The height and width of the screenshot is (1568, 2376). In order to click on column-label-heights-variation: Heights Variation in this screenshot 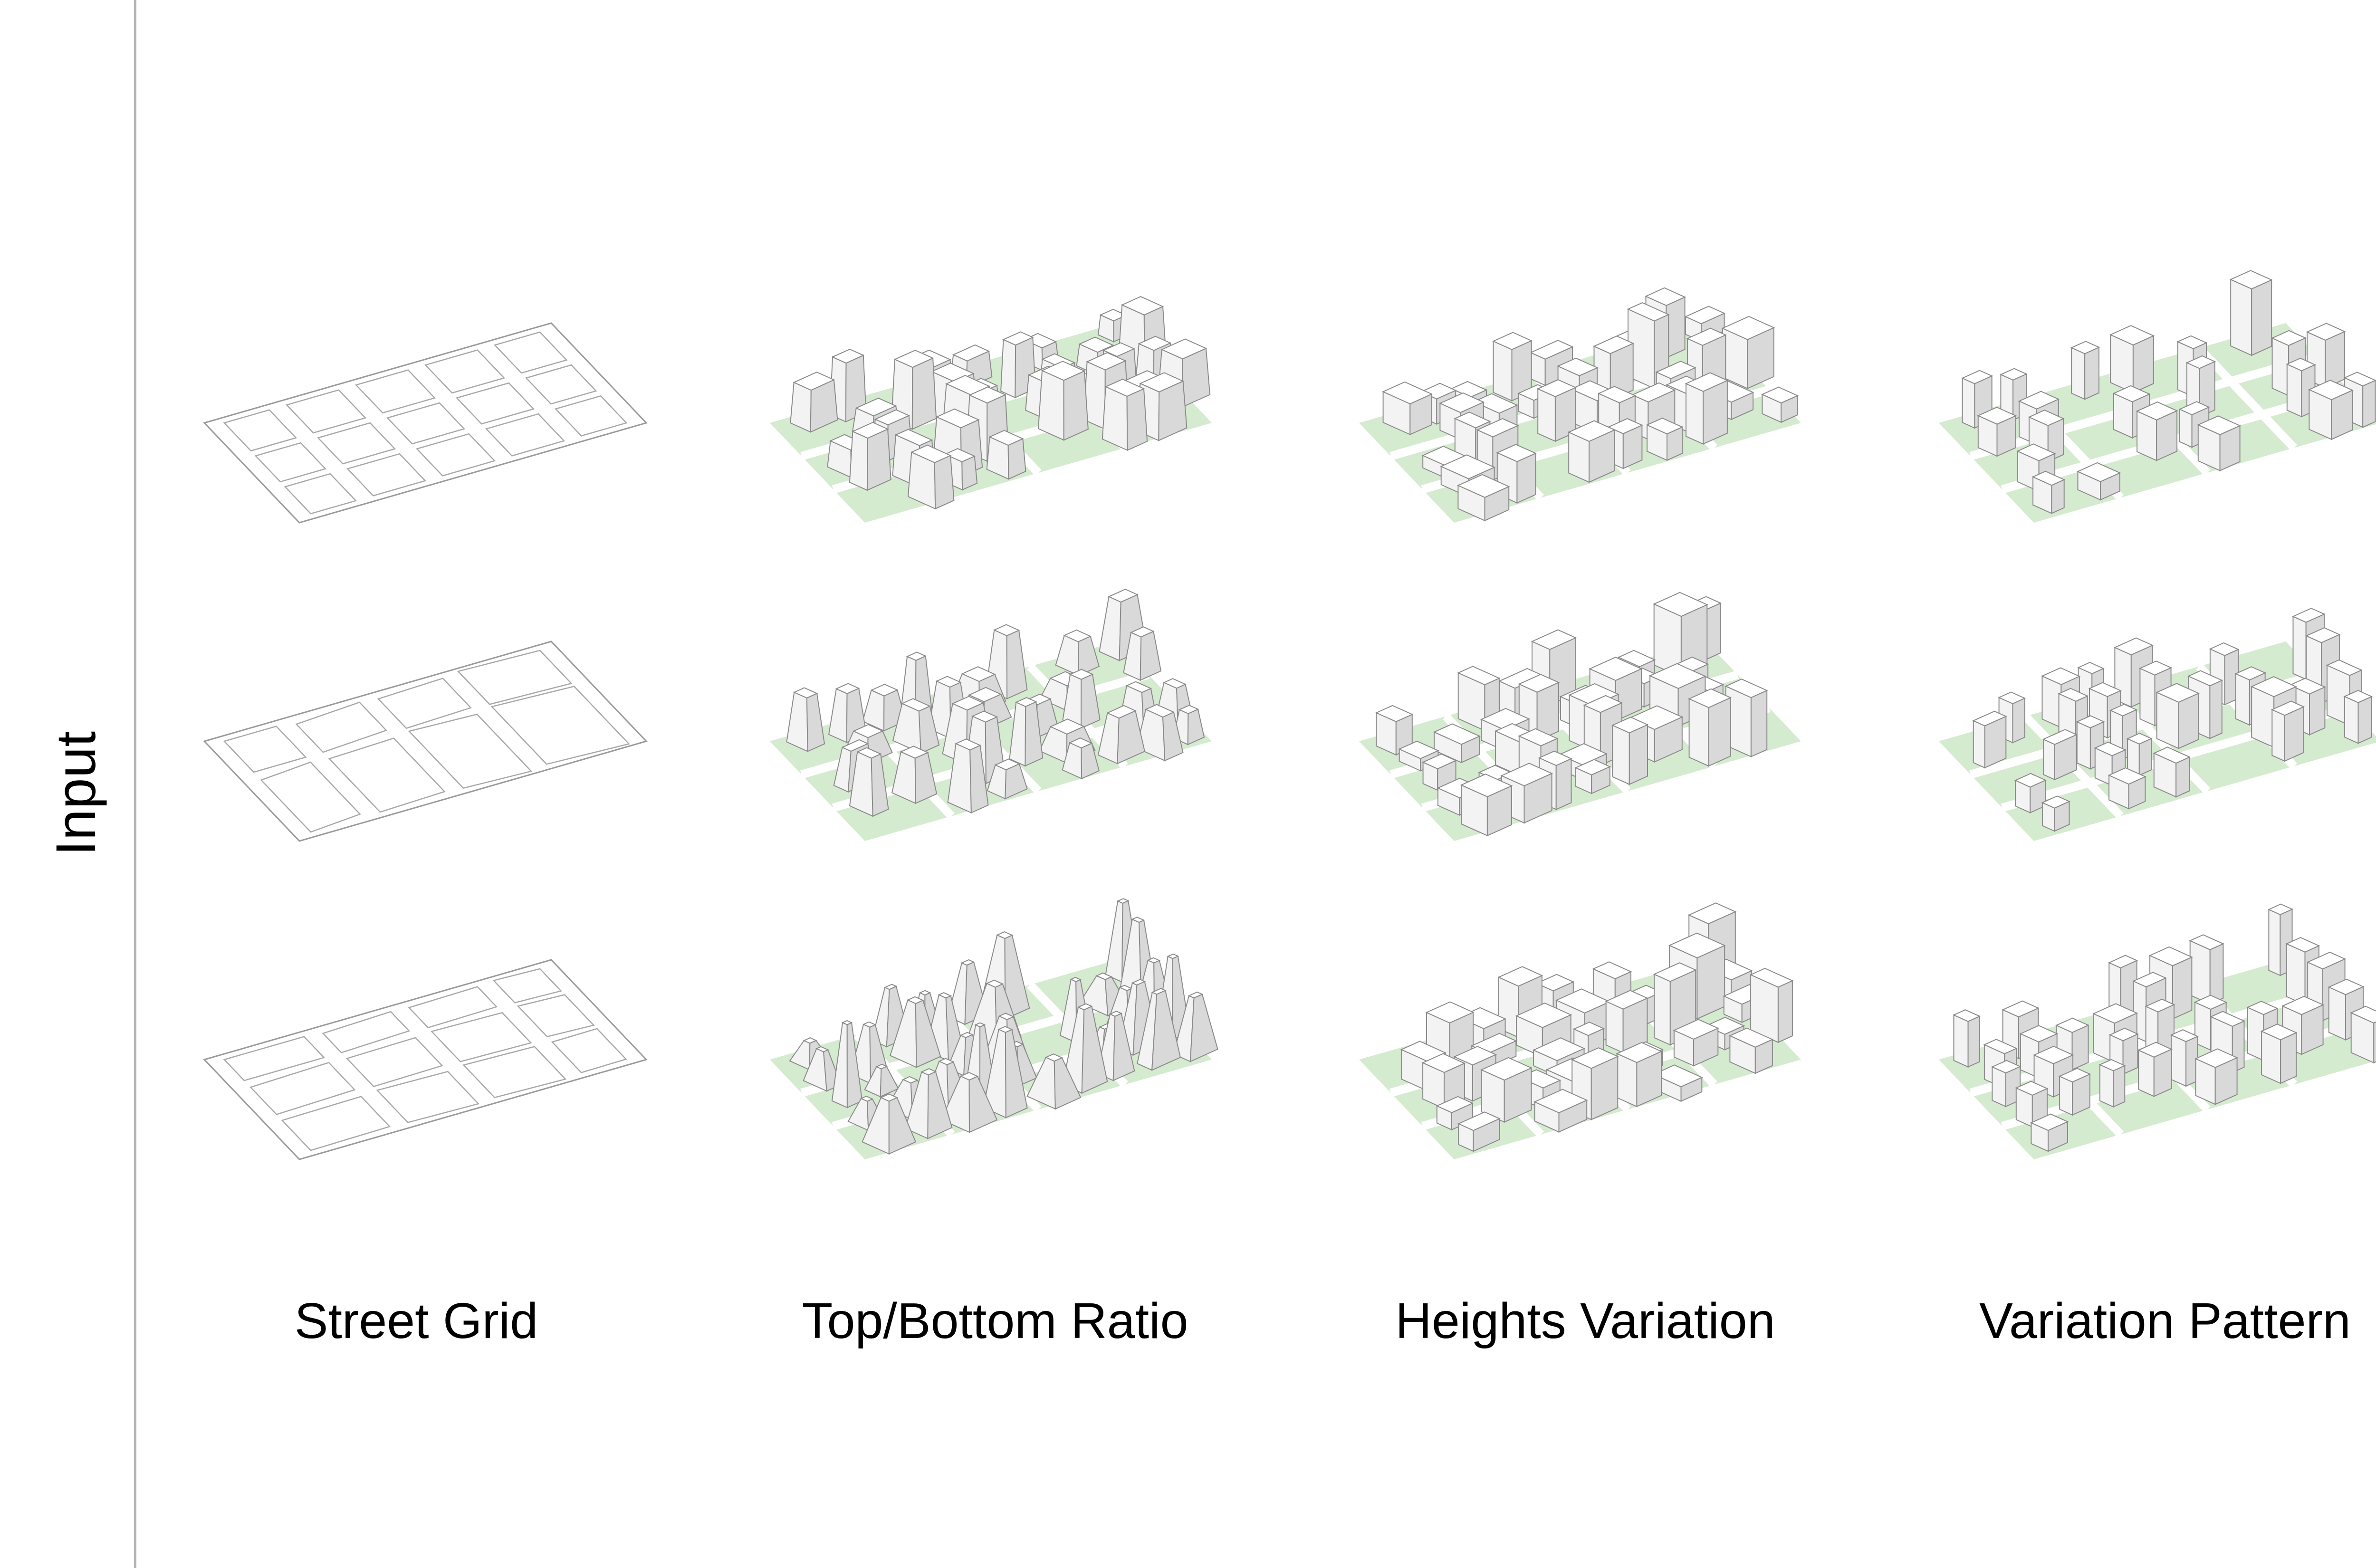, I will do `click(1585, 1321)`.